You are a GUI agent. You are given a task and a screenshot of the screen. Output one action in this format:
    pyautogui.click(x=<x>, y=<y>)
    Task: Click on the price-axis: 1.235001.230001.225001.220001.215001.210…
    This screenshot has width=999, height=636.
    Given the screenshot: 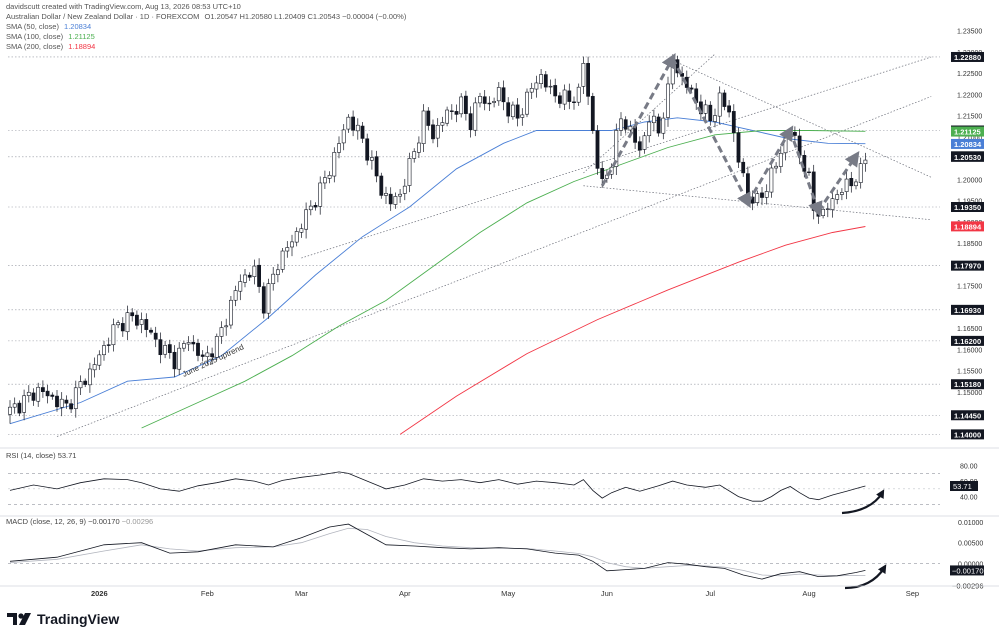 What is the action you would take?
    pyautogui.click(x=967, y=234)
    